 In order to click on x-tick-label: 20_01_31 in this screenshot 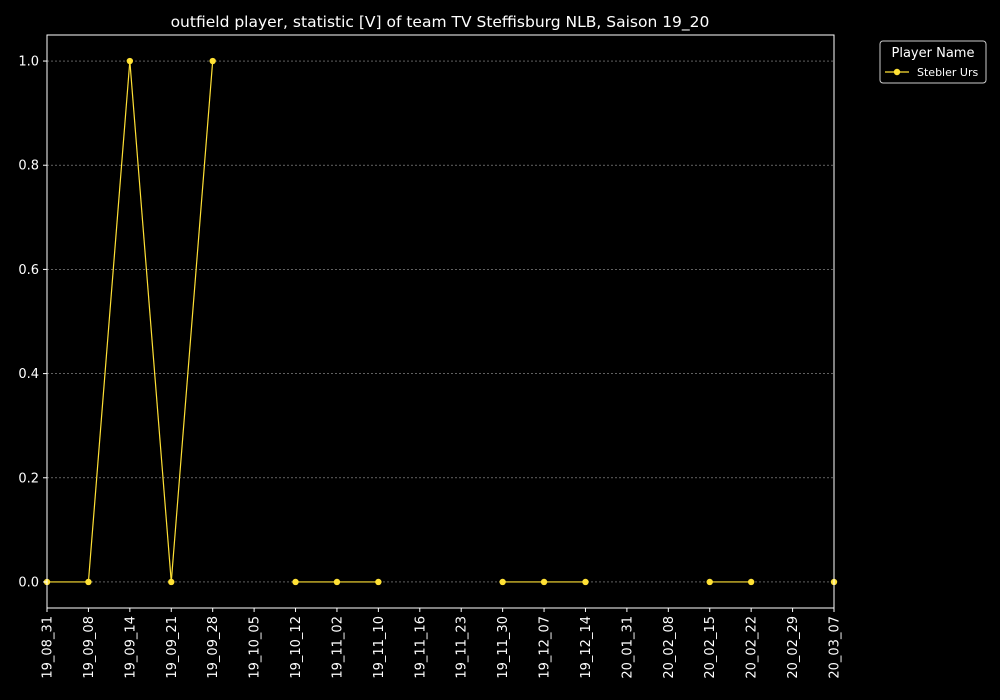, I will do `click(627, 647)`.